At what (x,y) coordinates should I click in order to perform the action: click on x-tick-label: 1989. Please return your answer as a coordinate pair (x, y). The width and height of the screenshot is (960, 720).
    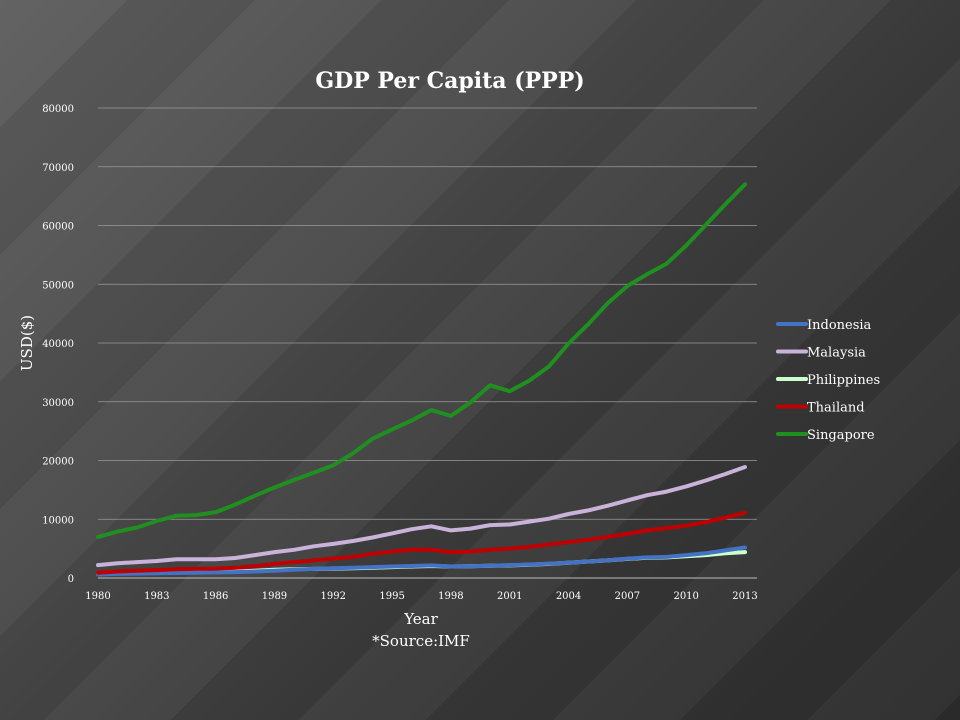
    Looking at the image, I should click on (274, 596).